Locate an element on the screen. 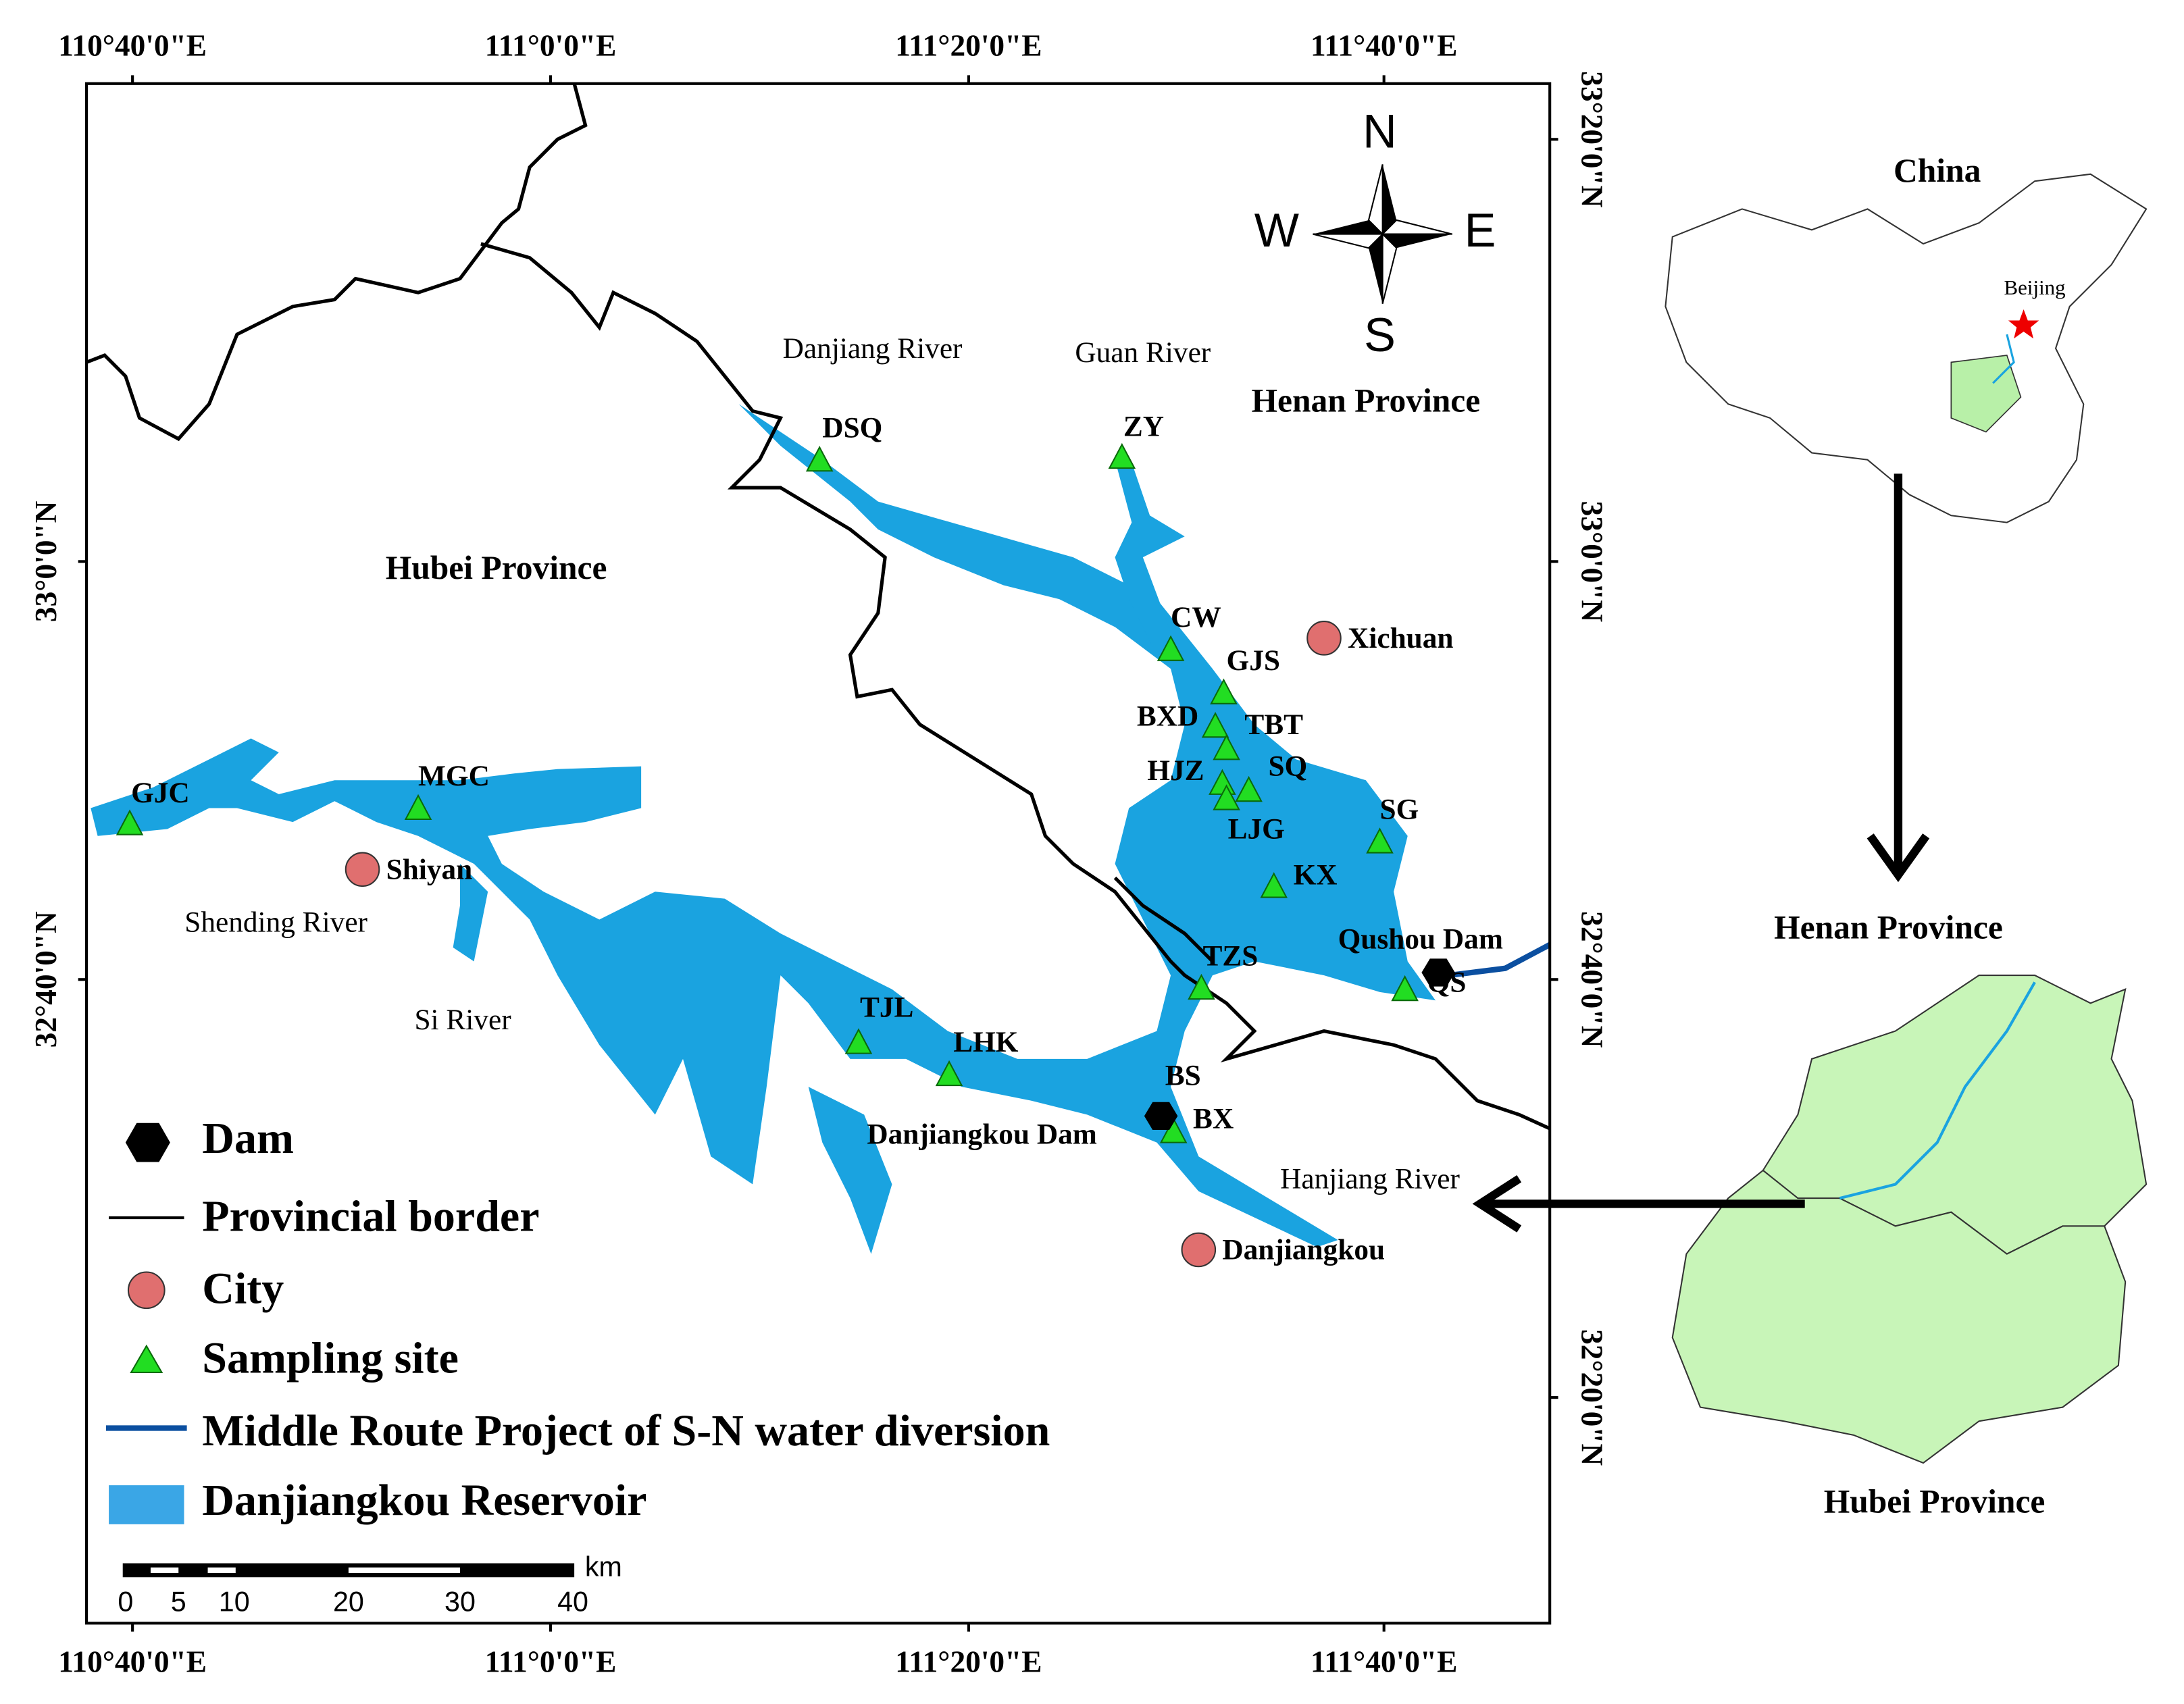 This screenshot has height=1704, width=2184. city-label: Danjiangkou is located at coordinates (1303, 1250).